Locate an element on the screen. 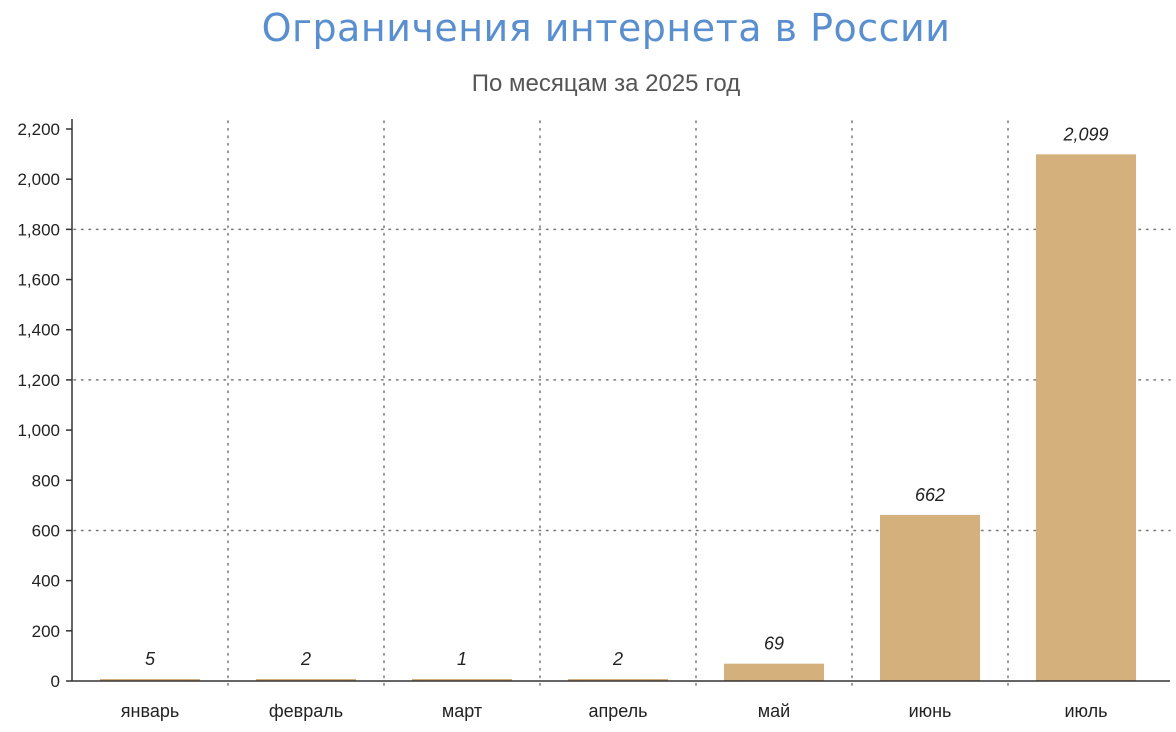 The width and height of the screenshot is (1176, 732). data-label: 1 is located at coordinates (462, 659).